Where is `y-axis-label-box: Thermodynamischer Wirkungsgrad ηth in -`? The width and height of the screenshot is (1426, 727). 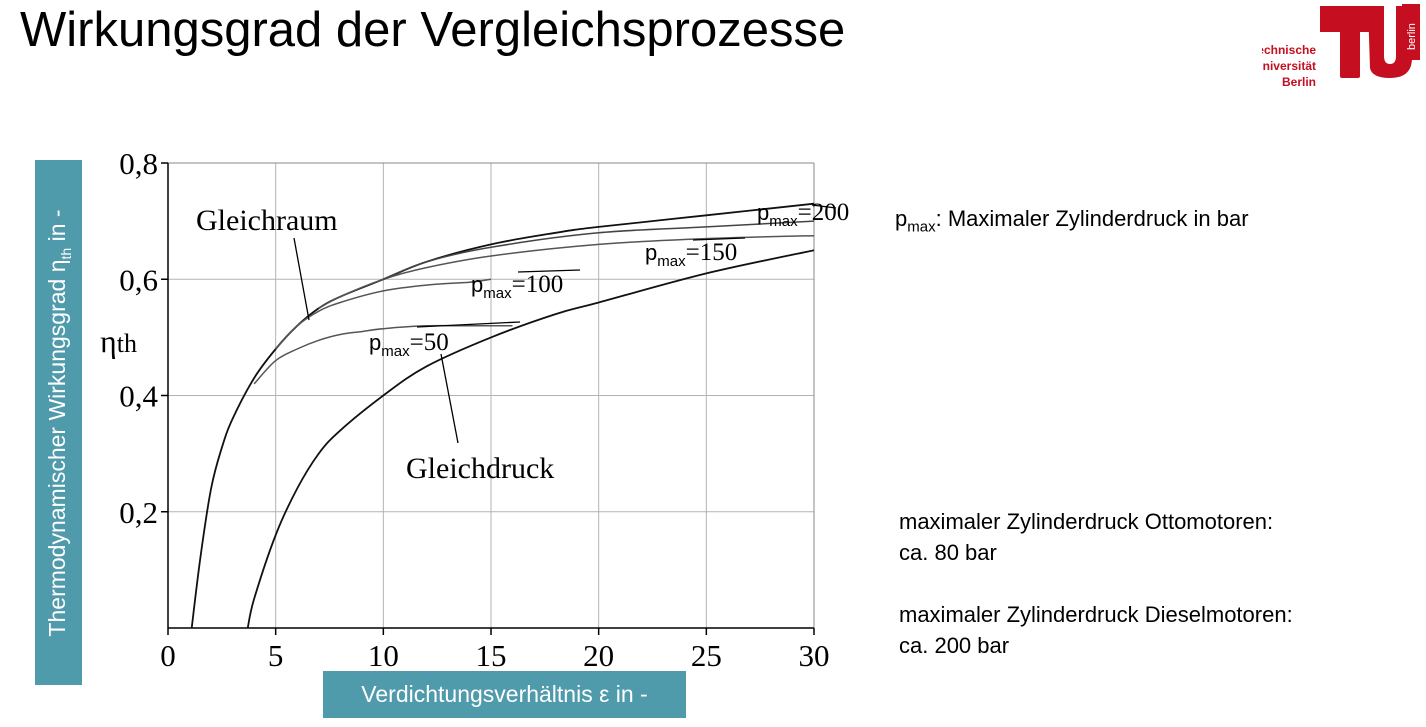 y-axis-label-box: Thermodynamischer Wirkungsgrad ηth in - is located at coordinates (58, 422).